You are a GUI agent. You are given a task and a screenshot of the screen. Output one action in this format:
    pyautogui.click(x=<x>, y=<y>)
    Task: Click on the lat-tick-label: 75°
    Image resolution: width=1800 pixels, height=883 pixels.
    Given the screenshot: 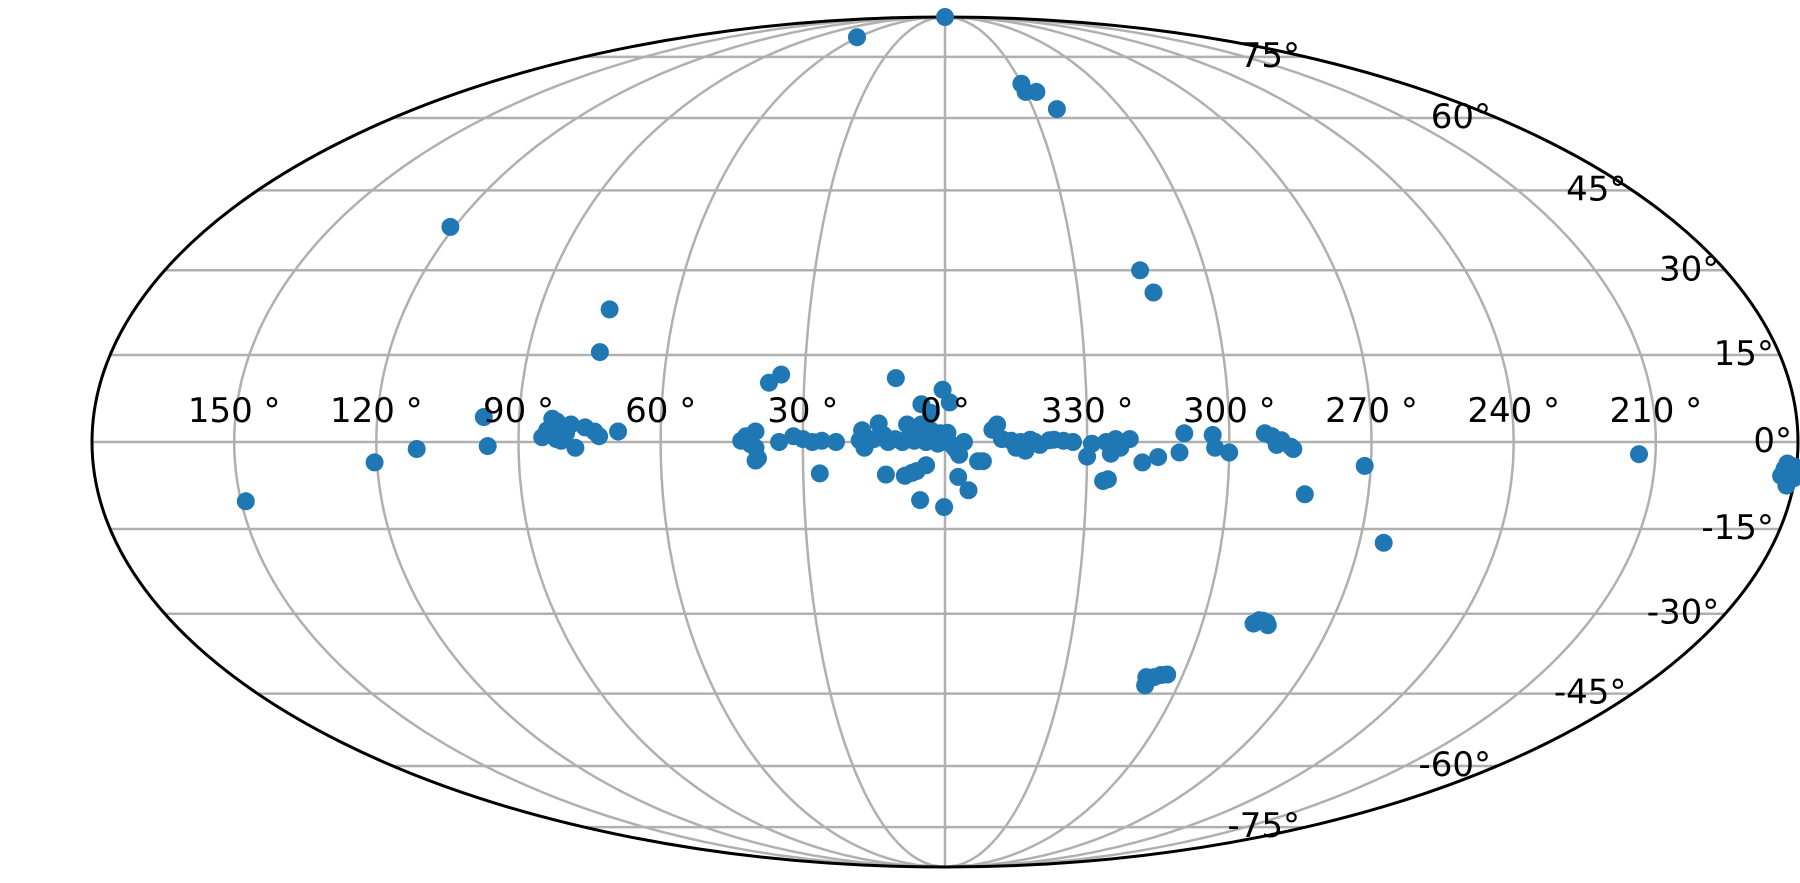 What is the action you would take?
    pyautogui.click(x=1270, y=56)
    